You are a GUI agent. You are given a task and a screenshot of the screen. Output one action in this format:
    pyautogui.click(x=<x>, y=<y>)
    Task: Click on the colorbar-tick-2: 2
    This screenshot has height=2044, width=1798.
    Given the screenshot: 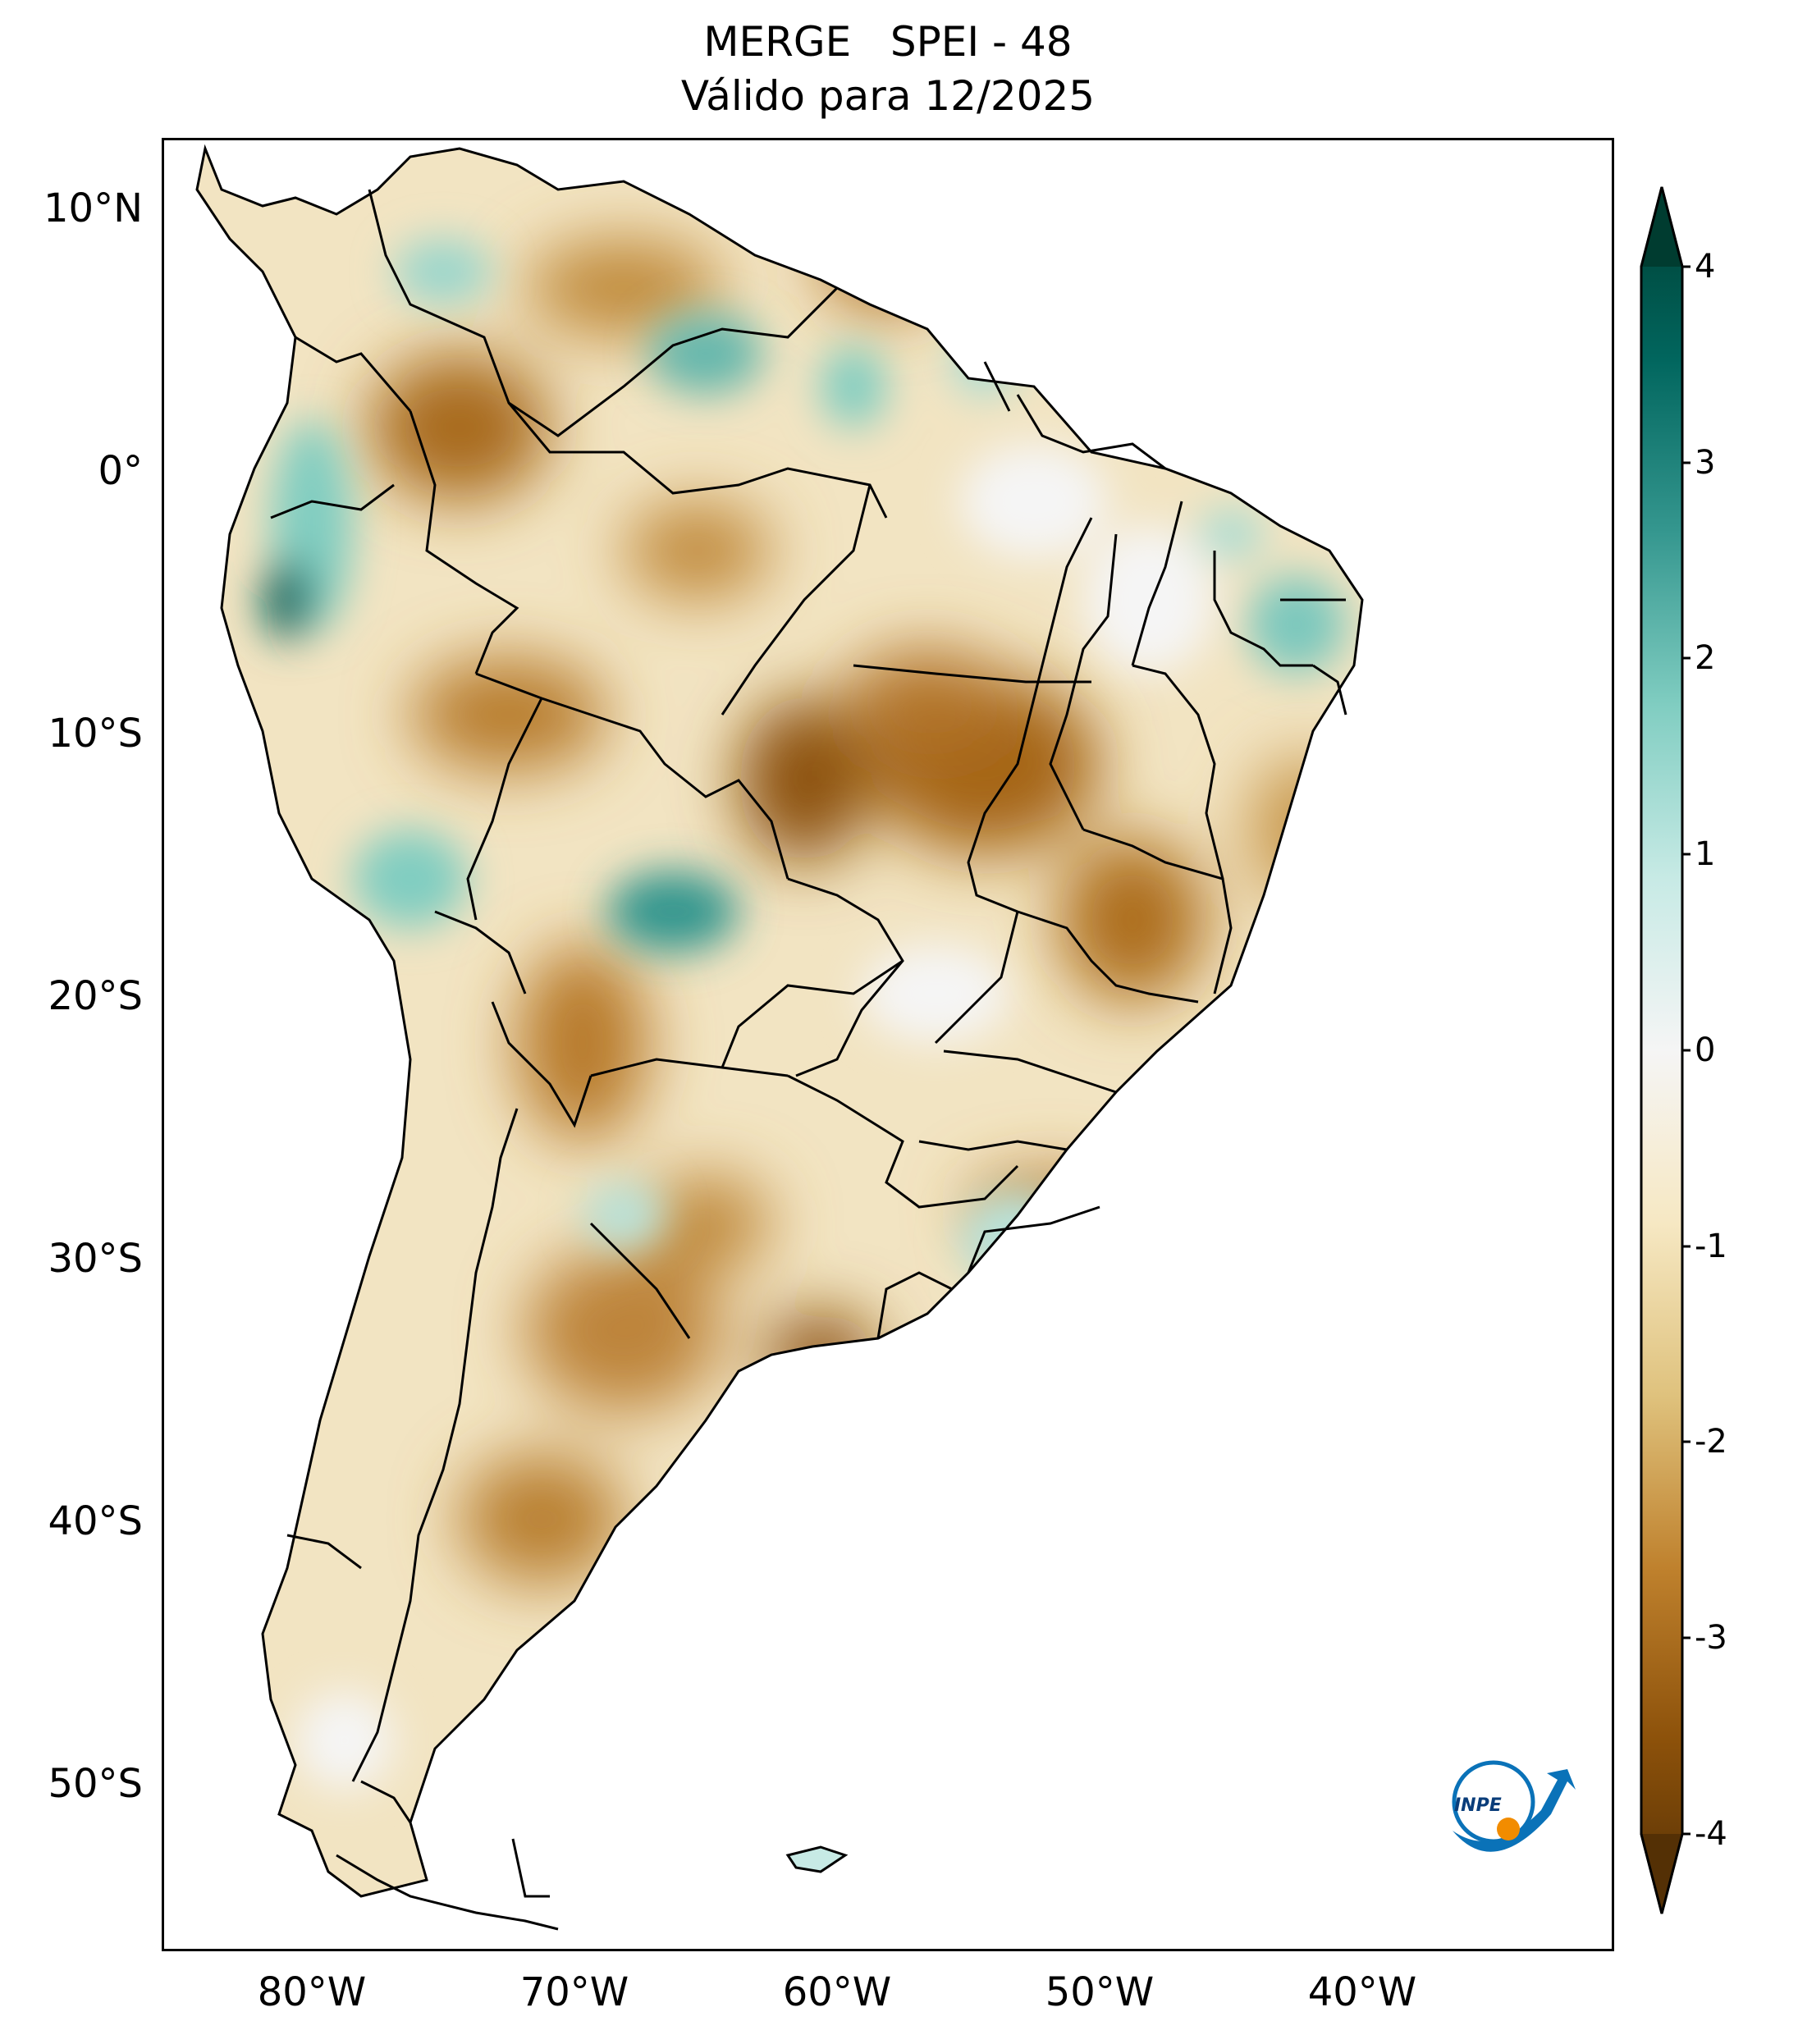 What is the action you would take?
    pyautogui.click(x=1705, y=658)
    